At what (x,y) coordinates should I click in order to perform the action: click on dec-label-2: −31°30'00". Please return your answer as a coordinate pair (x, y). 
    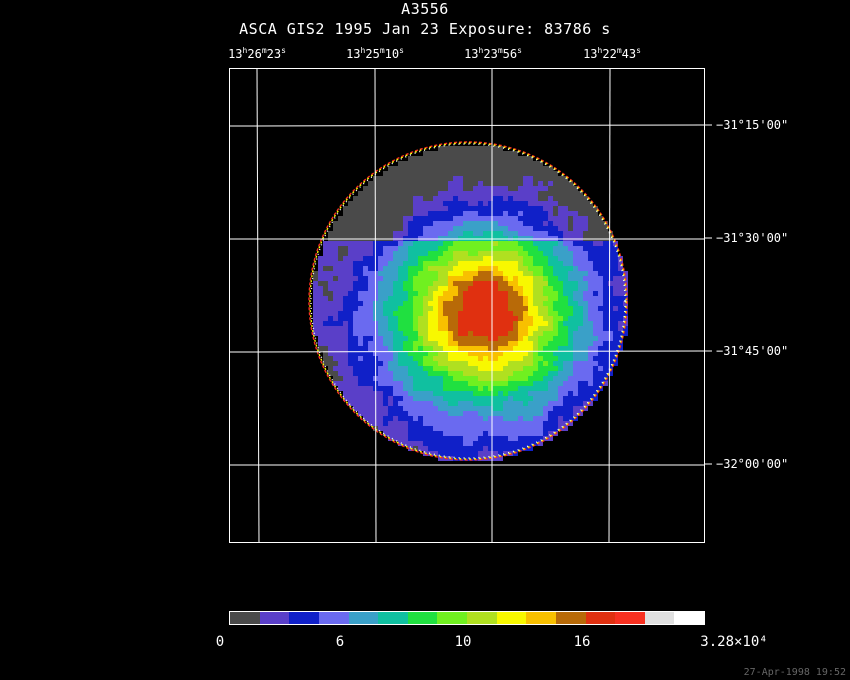
    Looking at the image, I should click on (752, 238).